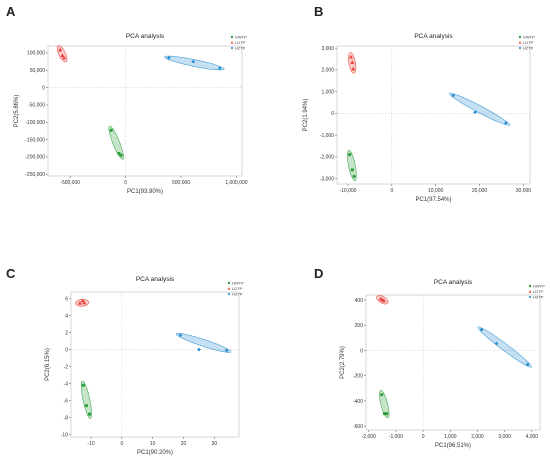 The height and width of the screenshot is (462, 550). Describe the element at coordinates (358, 402) in the screenshot. I see `y-tick-label: -400` at that location.